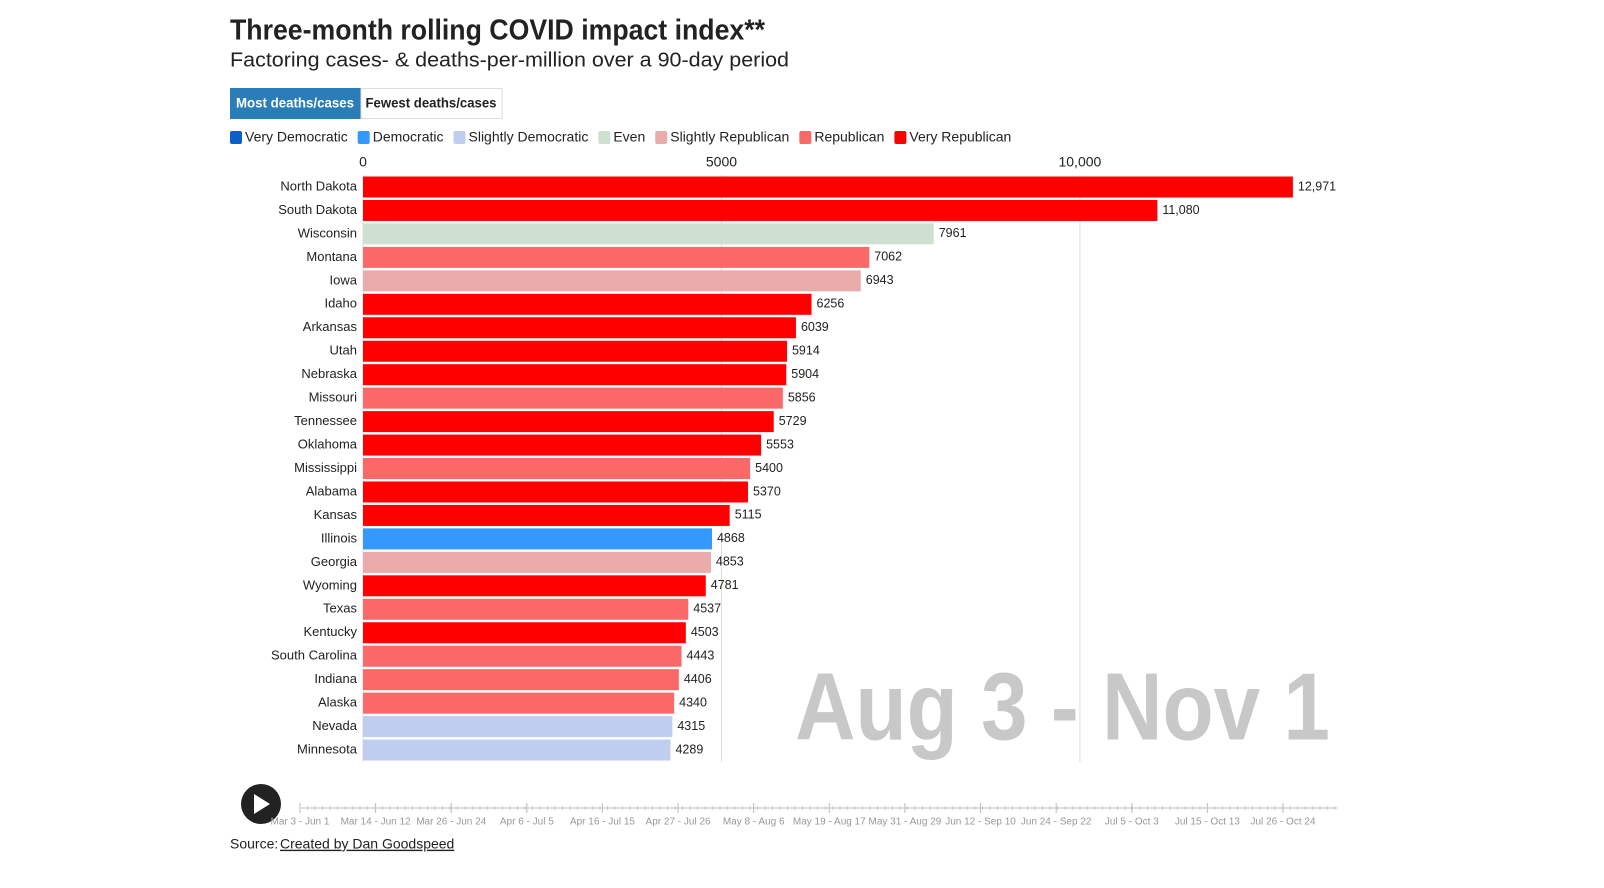  Describe the element at coordinates (340, 608) in the screenshot. I see `category-label: Texas` at that location.